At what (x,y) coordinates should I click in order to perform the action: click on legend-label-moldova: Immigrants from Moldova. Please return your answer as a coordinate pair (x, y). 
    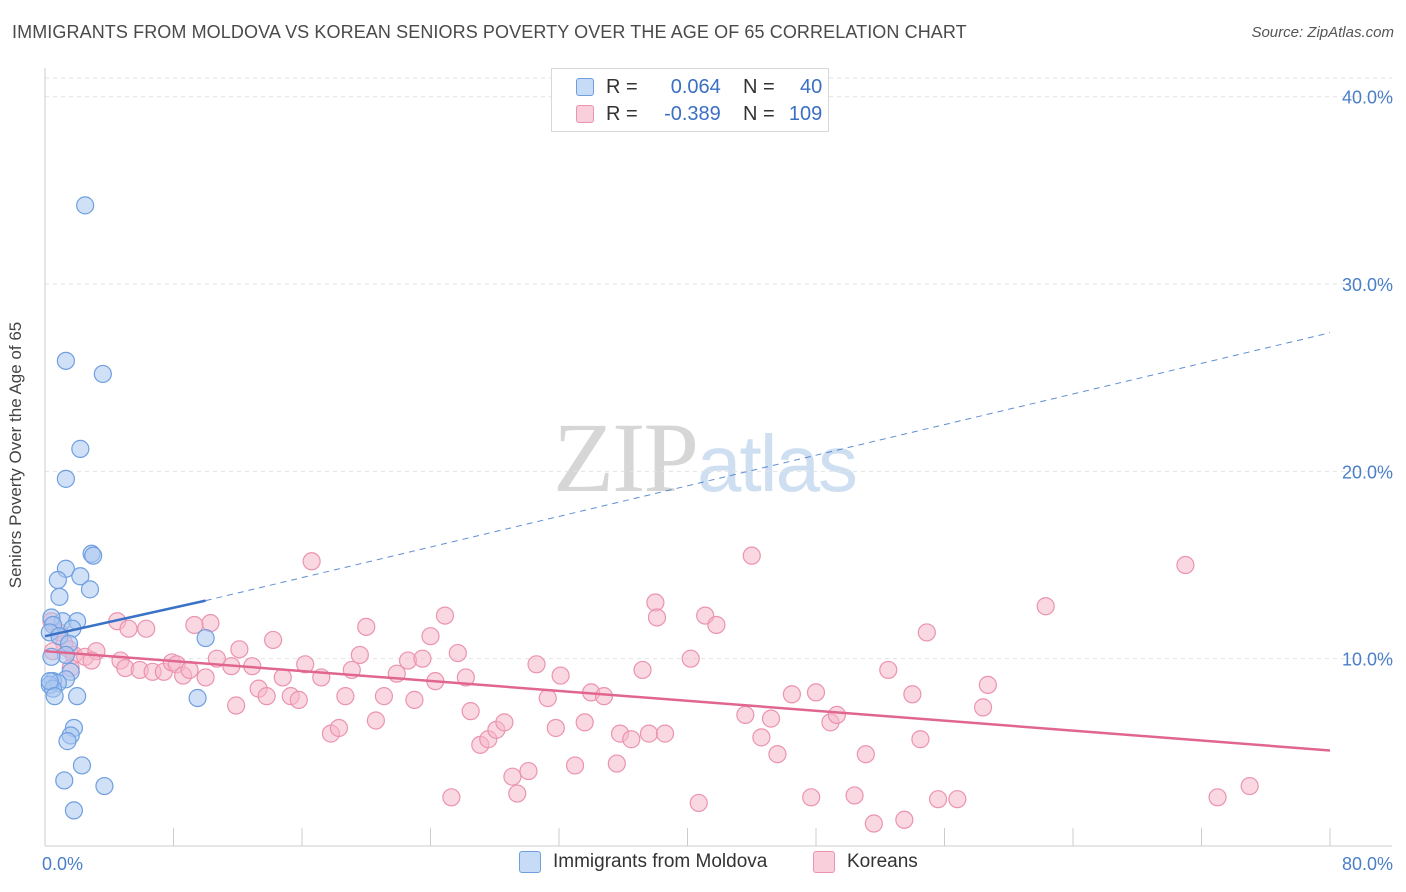
    Looking at the image, I should click on (660, 861).